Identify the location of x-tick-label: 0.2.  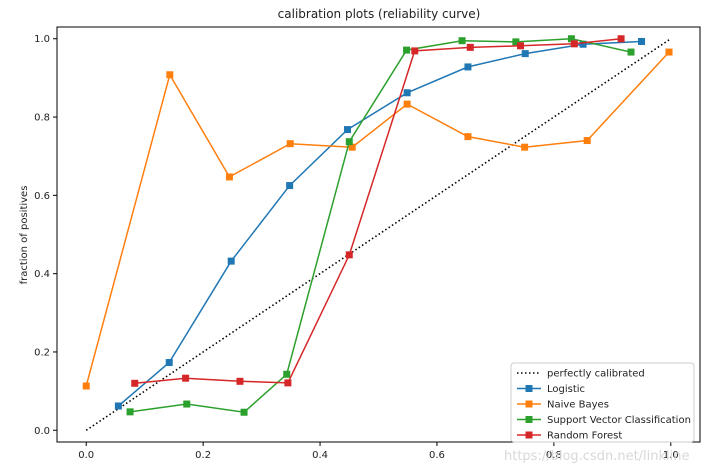
(203, 455).